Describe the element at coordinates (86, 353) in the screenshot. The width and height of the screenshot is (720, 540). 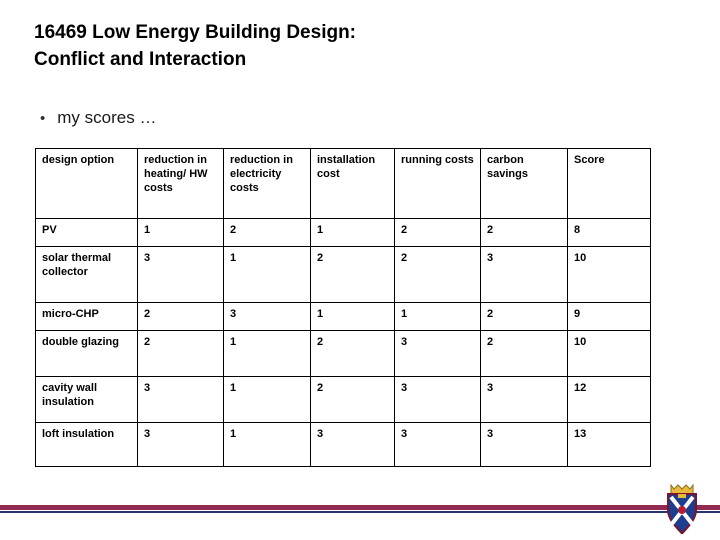
I see `row-label-cell: double glazing` at that location.